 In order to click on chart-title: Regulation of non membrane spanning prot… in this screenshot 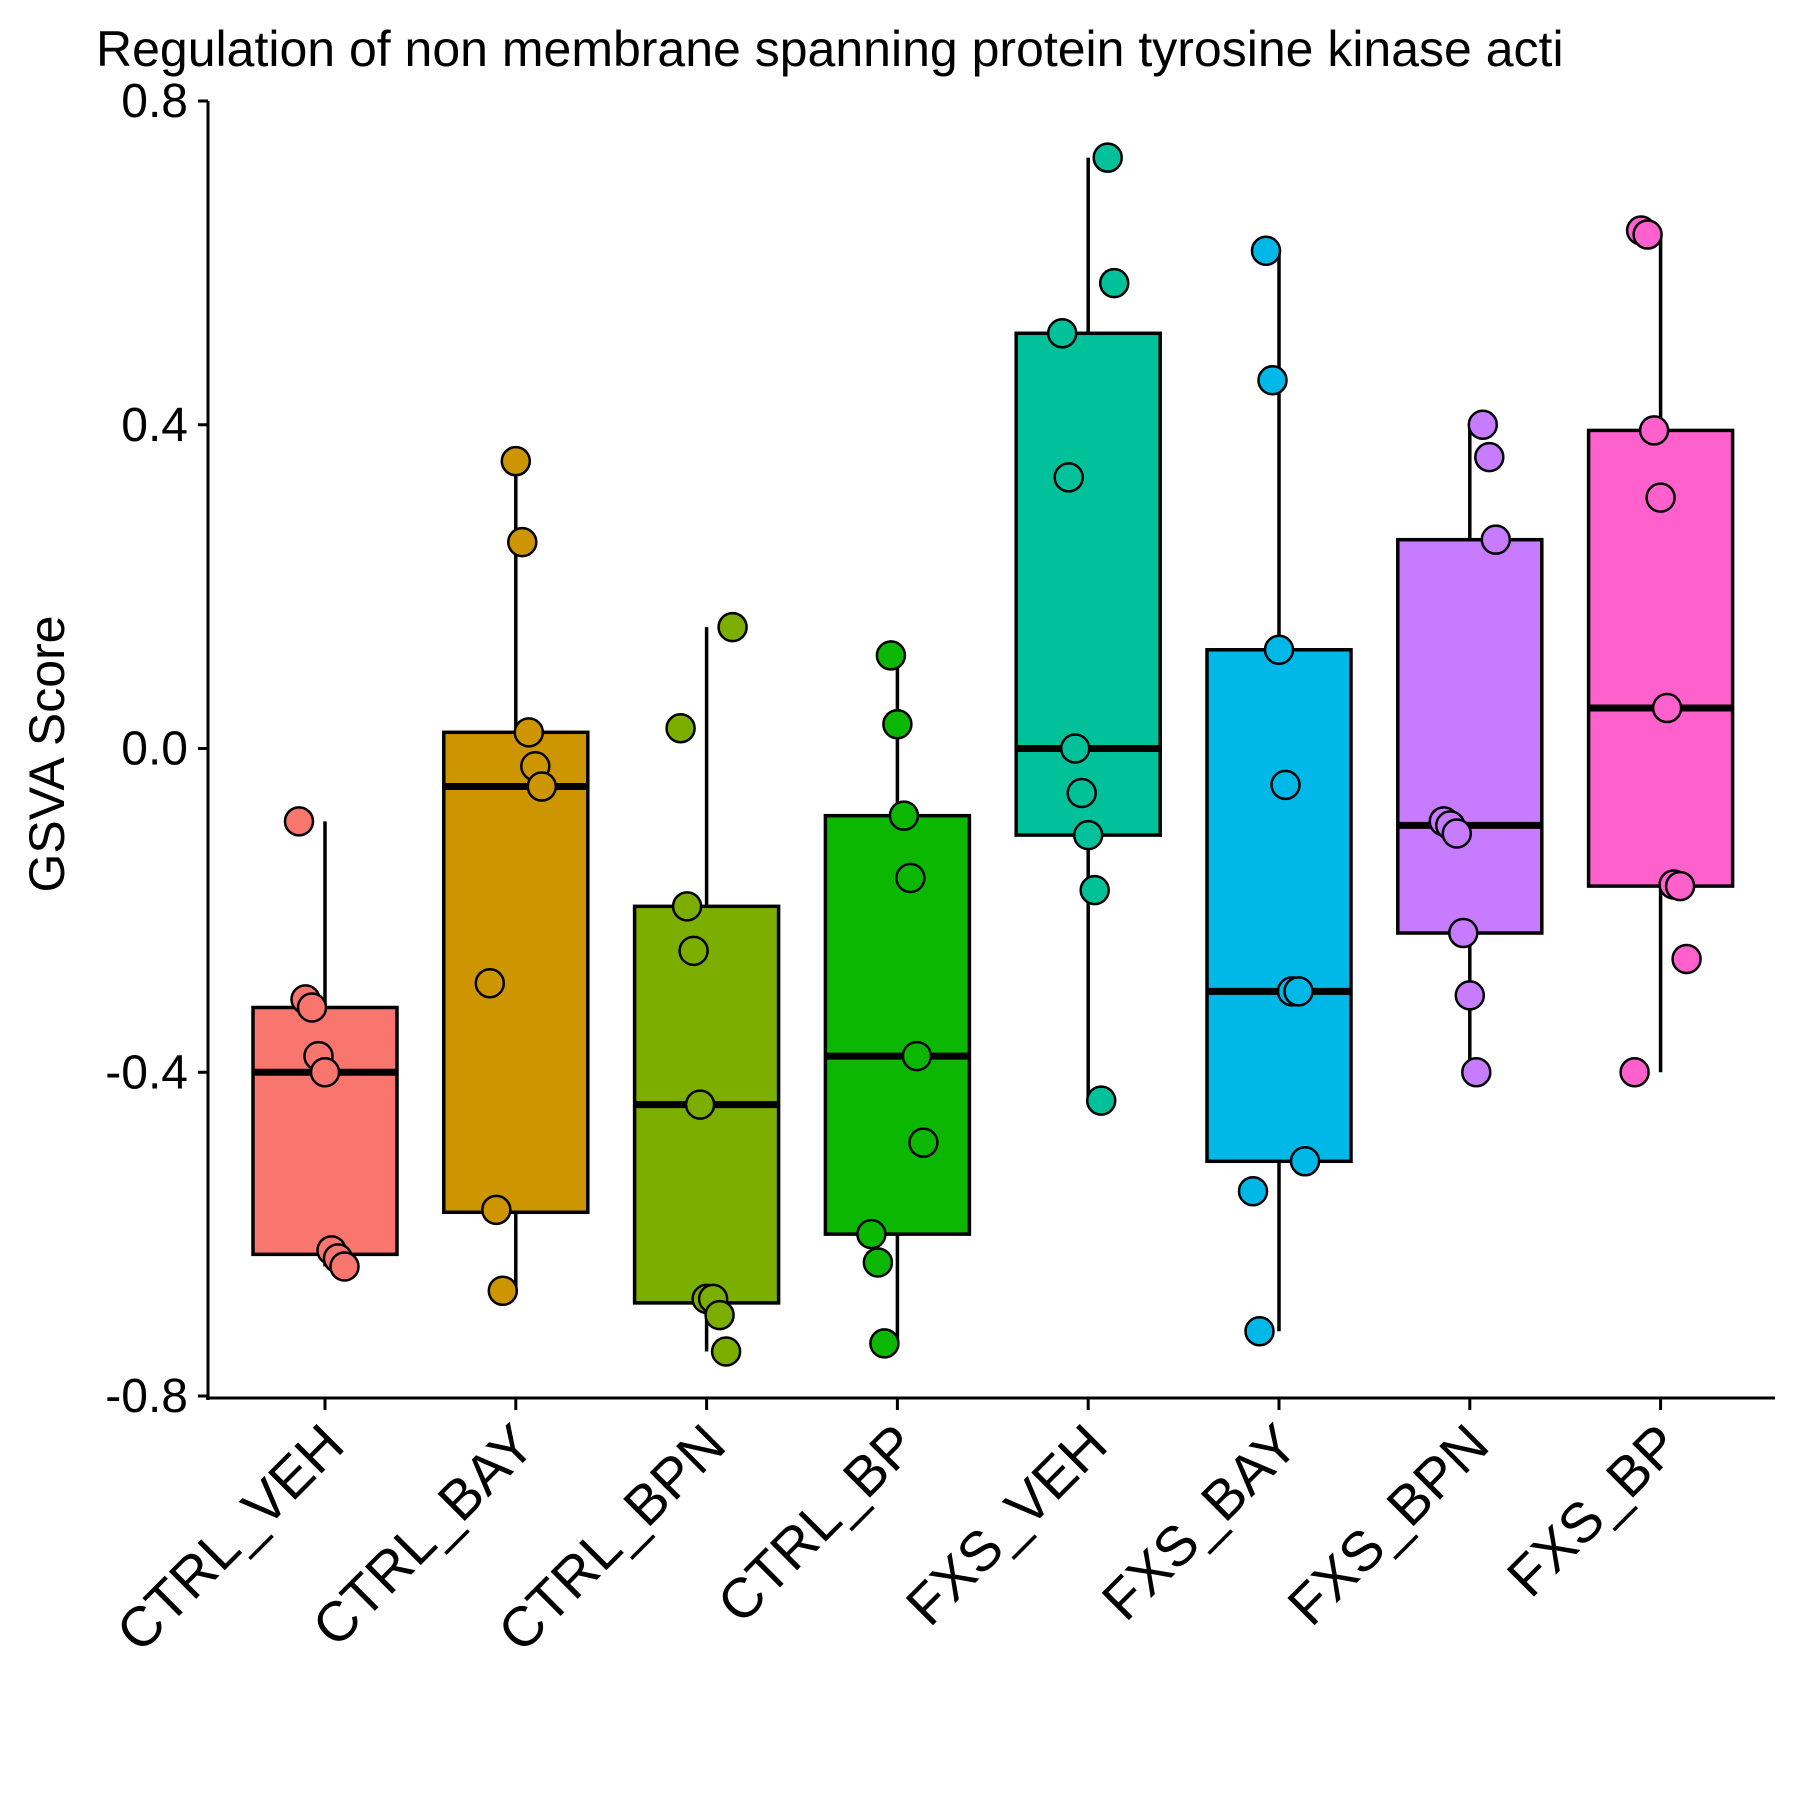, I will do `click(830, 49)`.